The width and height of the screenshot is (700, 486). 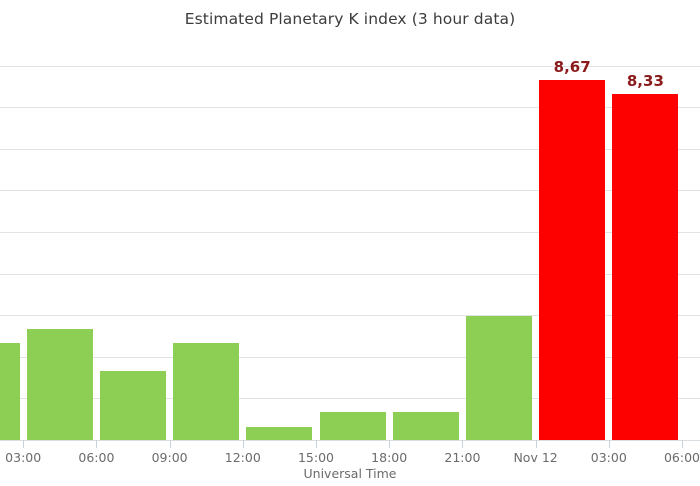 I want to click on x-axis-tick-label: 18:00, so click(x=389, y=457).